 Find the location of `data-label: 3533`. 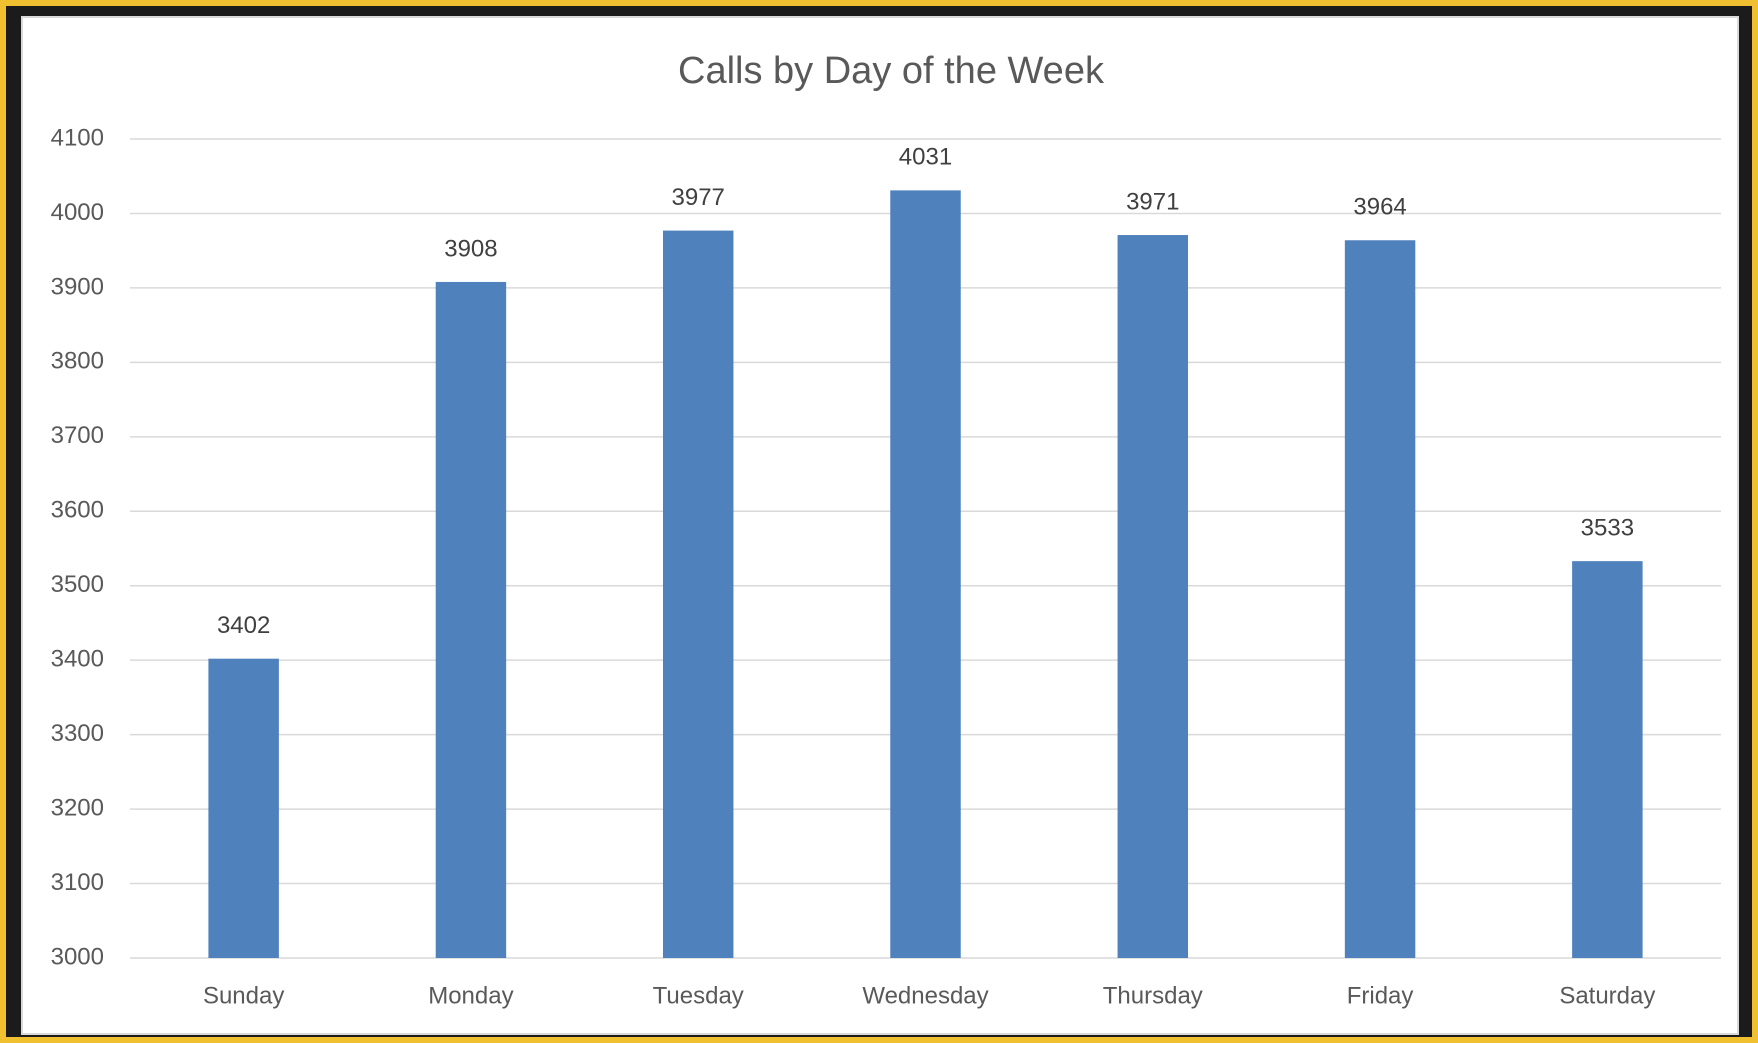

data-label: 3533 is located at coordinates (1607, 528).